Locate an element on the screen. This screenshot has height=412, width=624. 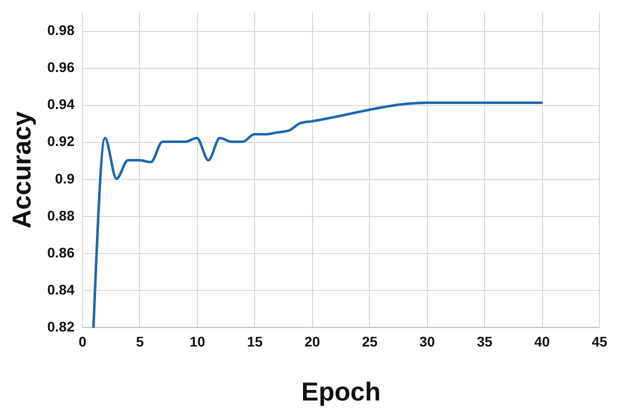
x-tick-label: 10 is located at coordinates (198, 342).